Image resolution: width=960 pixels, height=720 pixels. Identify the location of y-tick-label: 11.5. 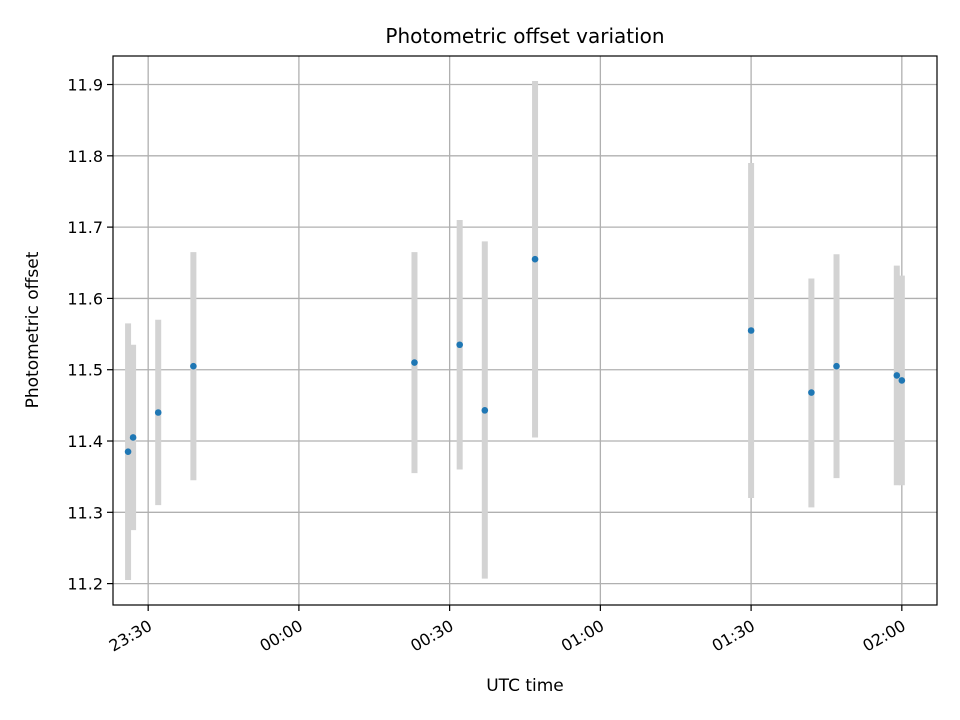
(85, 370).